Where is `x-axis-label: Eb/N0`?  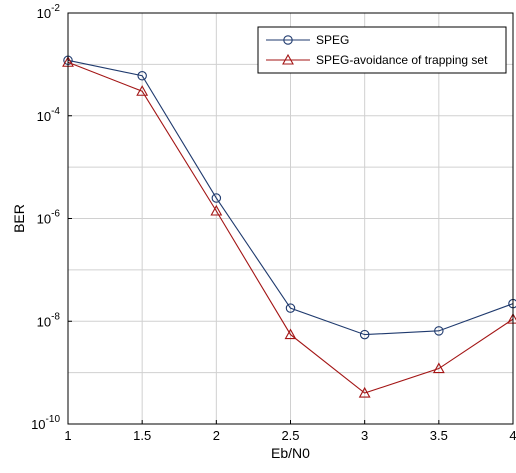 x-axis-label: Eb/N0 is located at coordinates (290, 453).